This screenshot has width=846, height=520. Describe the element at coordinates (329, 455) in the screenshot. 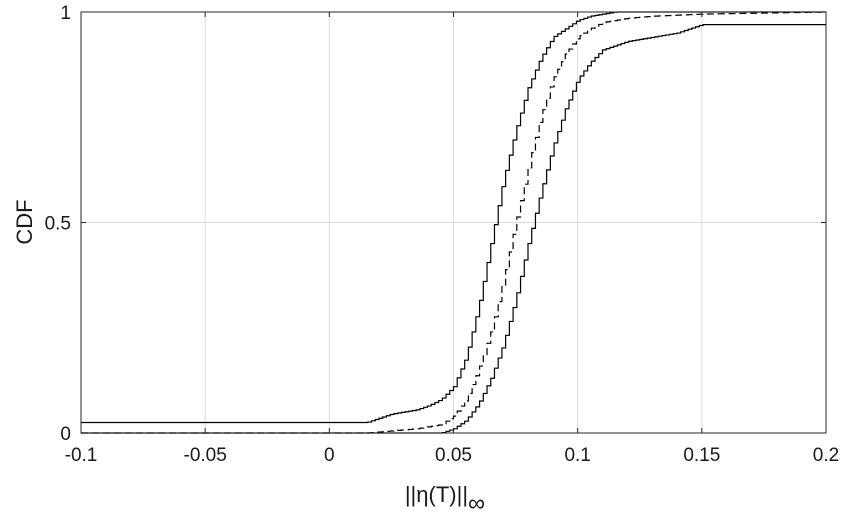

I see `x-tick-label: 0` at that location.